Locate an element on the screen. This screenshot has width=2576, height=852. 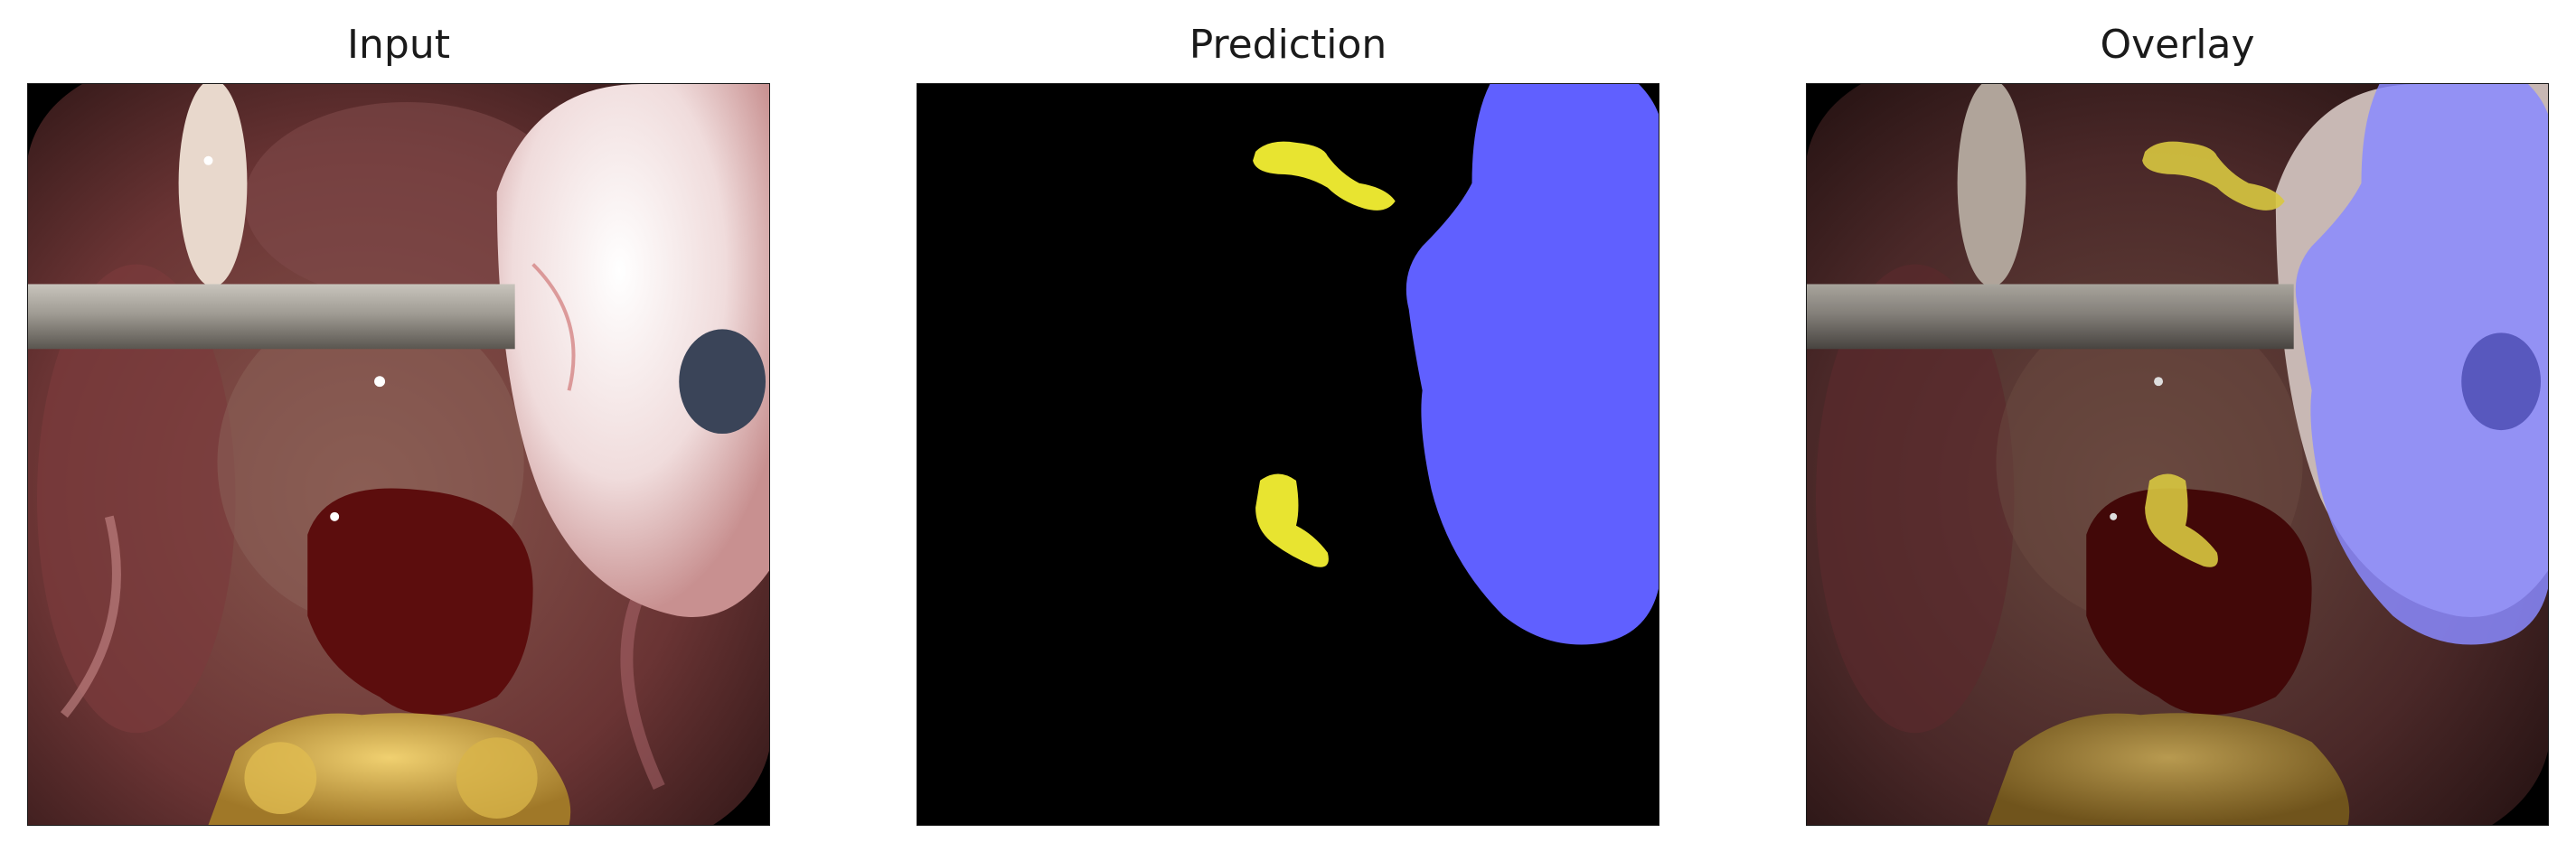
overlay-title: Overlay is located at coordinates (2177, 45).